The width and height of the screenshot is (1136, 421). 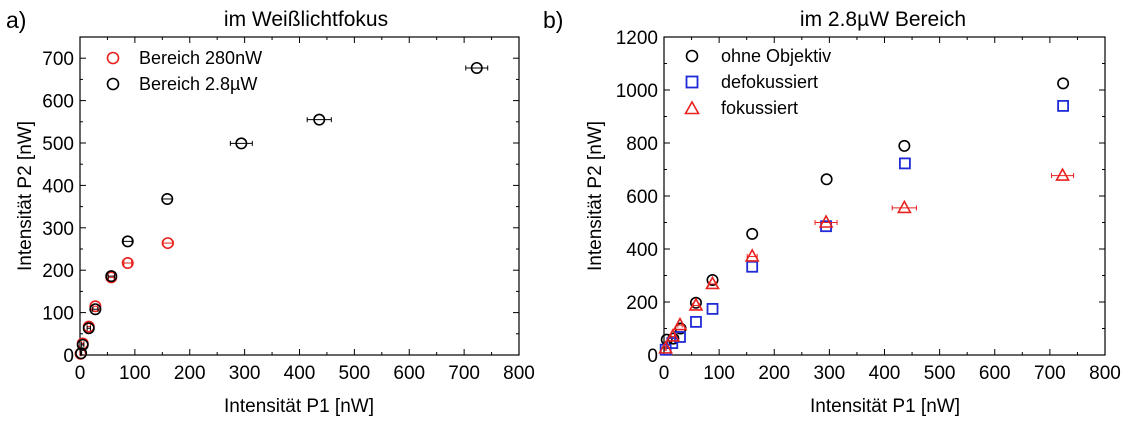 What do you see at coordinates (519, 373) in the screenshot?
I see `x-tick-label: 800` at bounding box center [519, 373].